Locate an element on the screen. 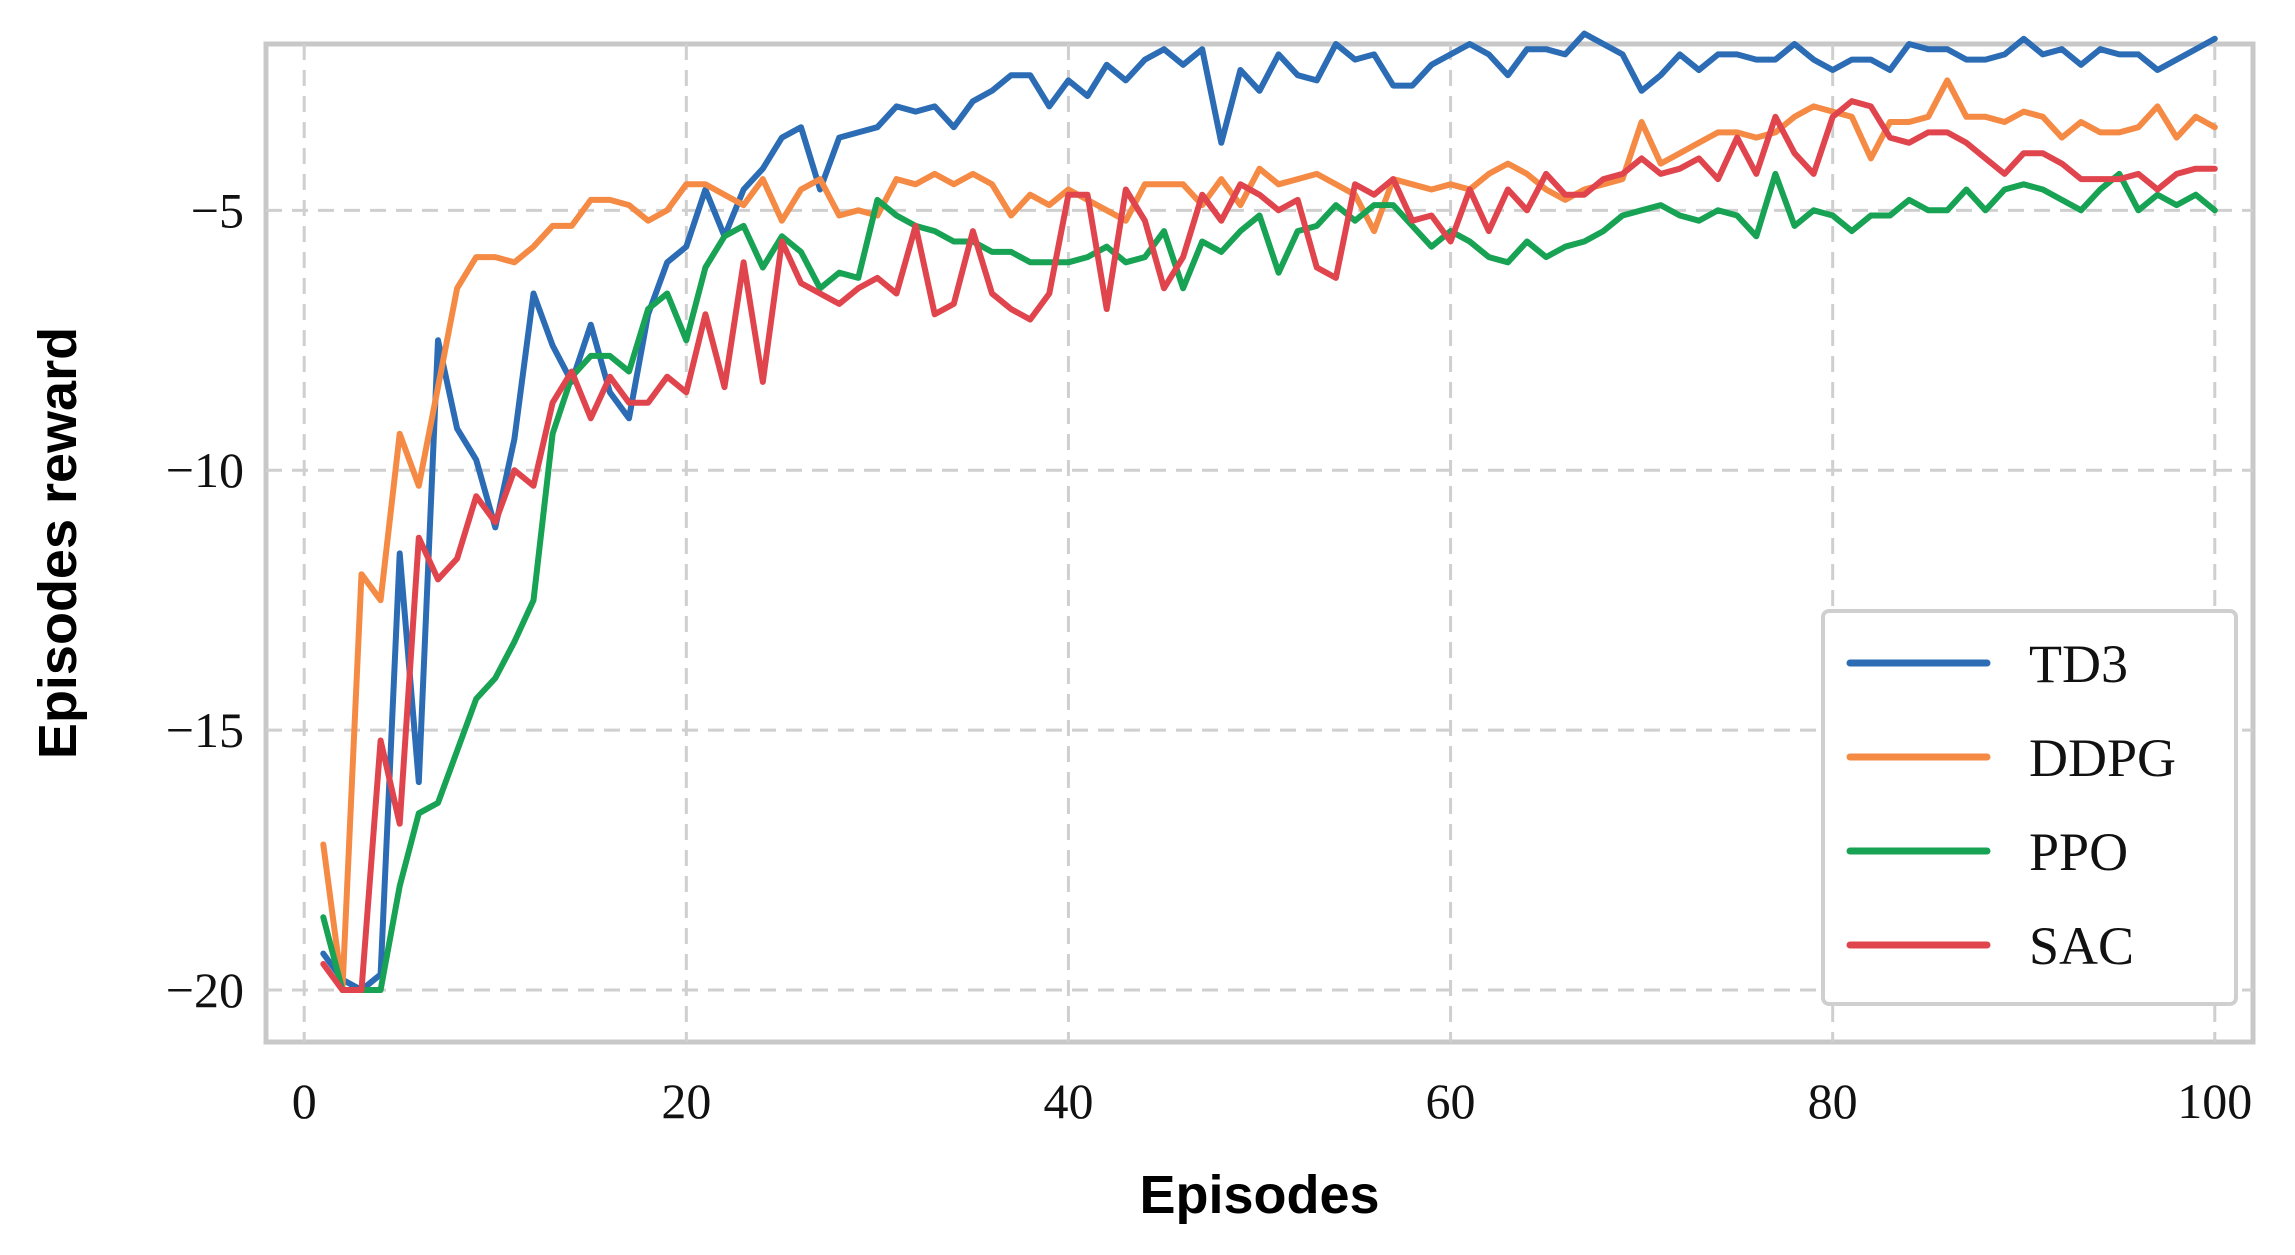  legend-label-sac: SAC is located at coordinates (2081, 946).